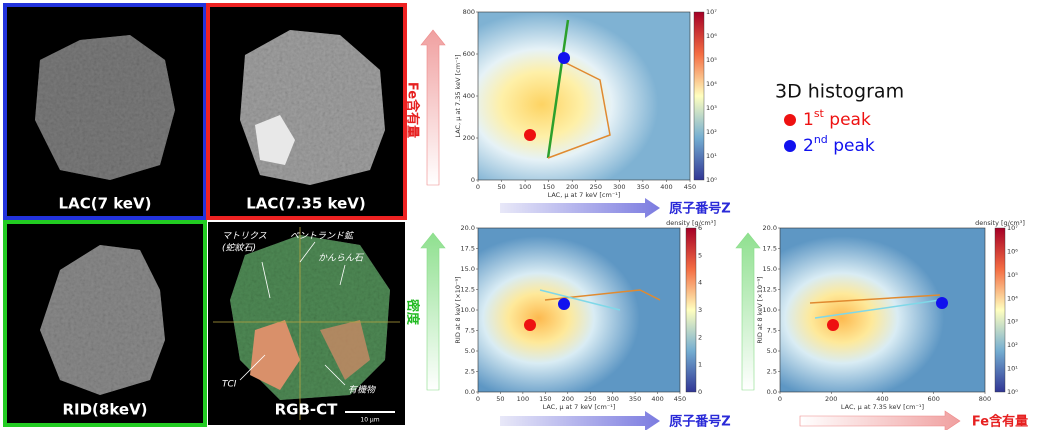  What do you see at coordinates (229, 385) in the screenshot?
I see `annotation: TCI` at bounding box center [229, 385].